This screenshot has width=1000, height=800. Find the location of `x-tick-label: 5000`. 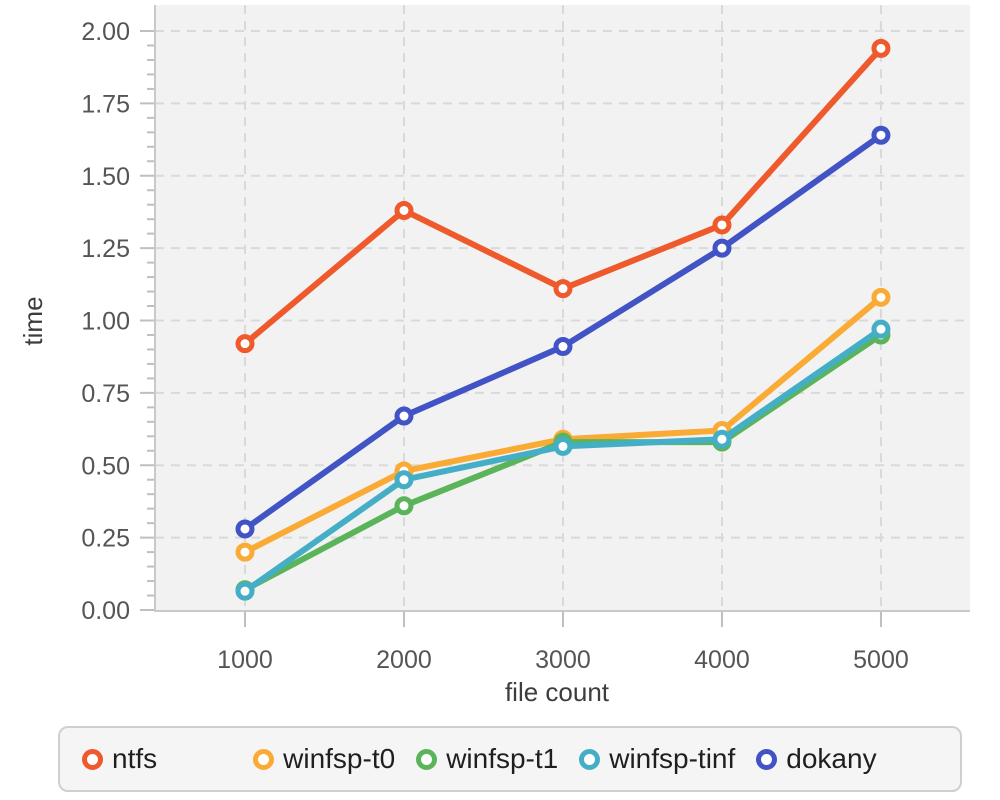

x-tick-label: 5000 is located at coordinates (881, 660).